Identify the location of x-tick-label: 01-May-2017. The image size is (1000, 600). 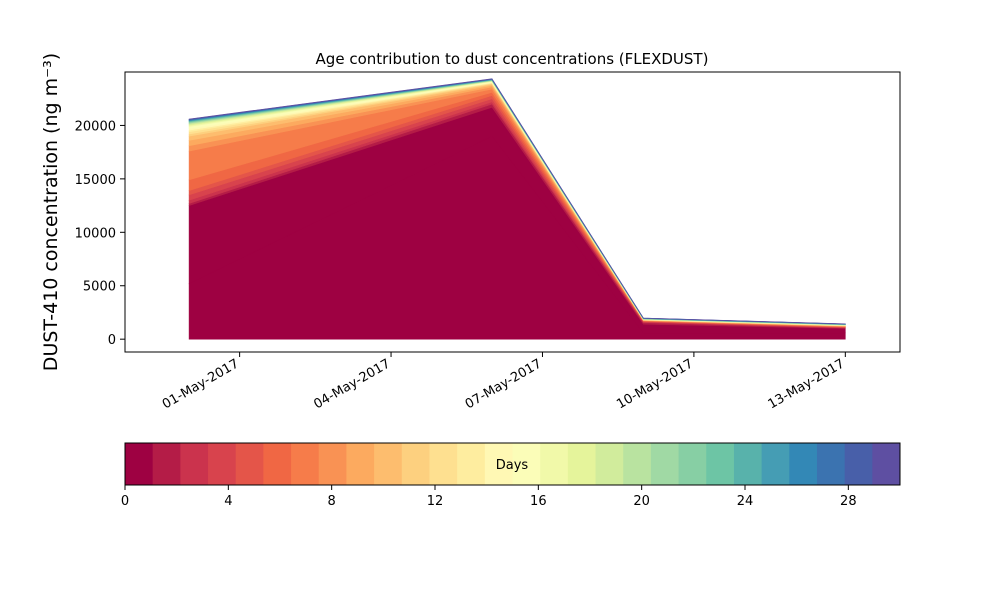
(201, 384).